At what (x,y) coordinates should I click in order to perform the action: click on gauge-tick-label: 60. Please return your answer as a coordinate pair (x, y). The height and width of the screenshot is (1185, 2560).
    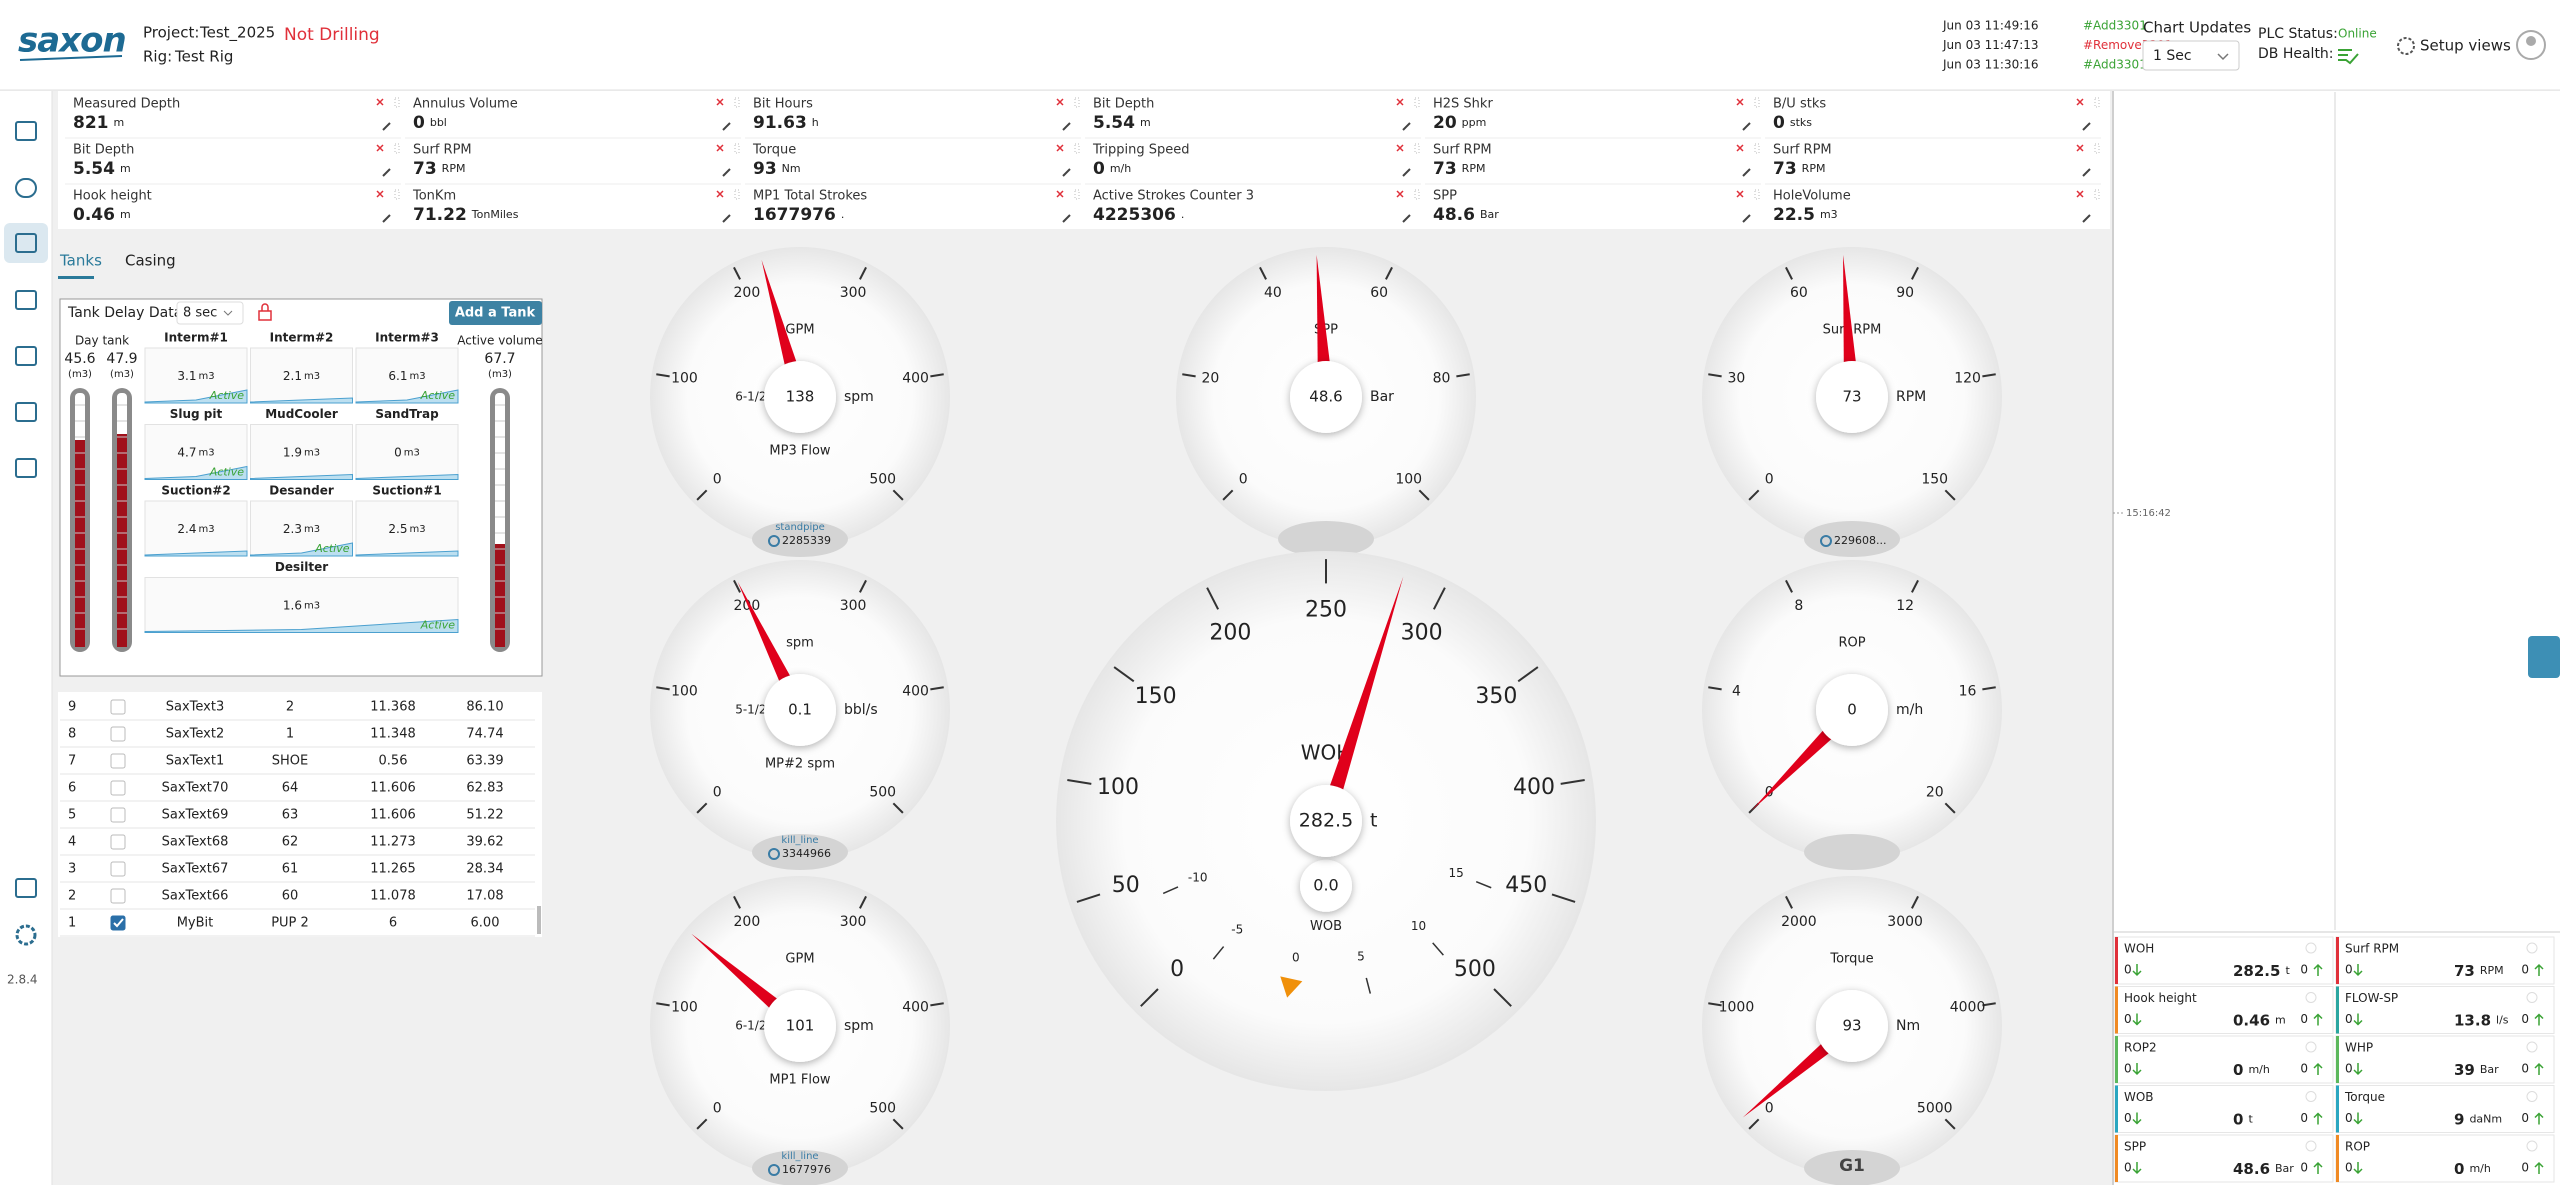
    Looking at the image, I should click on (1799, 293).